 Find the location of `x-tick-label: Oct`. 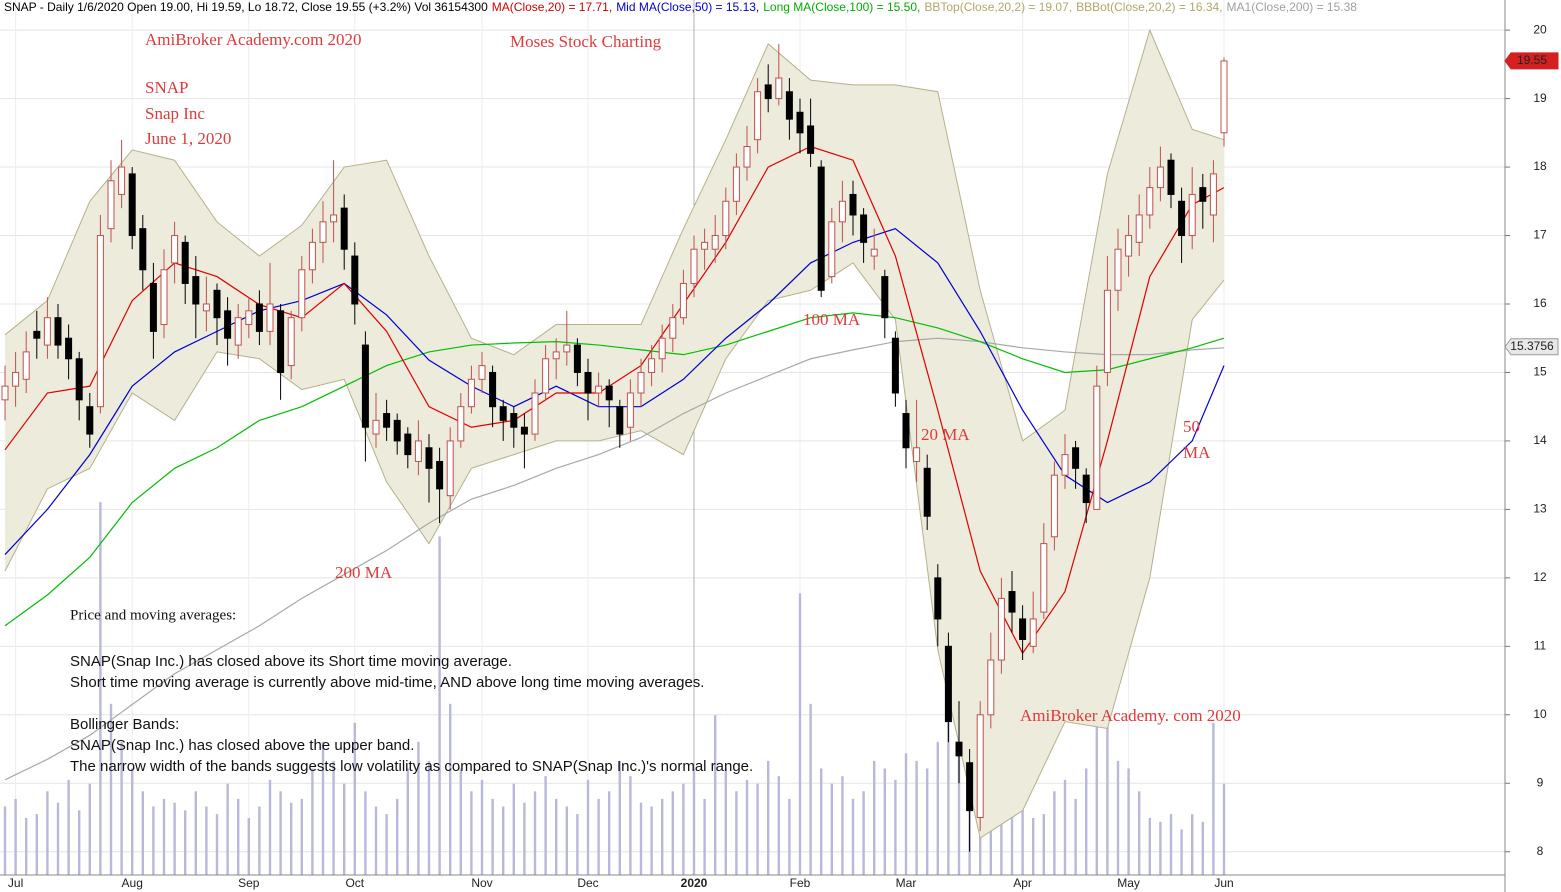

x-tick-label: Oct is located at coordinates (354, 883).